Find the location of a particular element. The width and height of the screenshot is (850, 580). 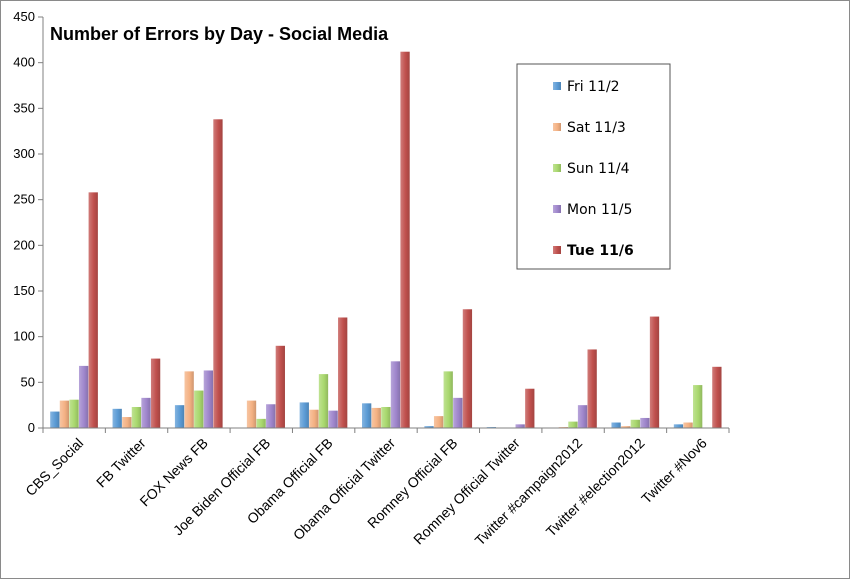

y-tick-label: 0 is located at coordinates (31, 427).